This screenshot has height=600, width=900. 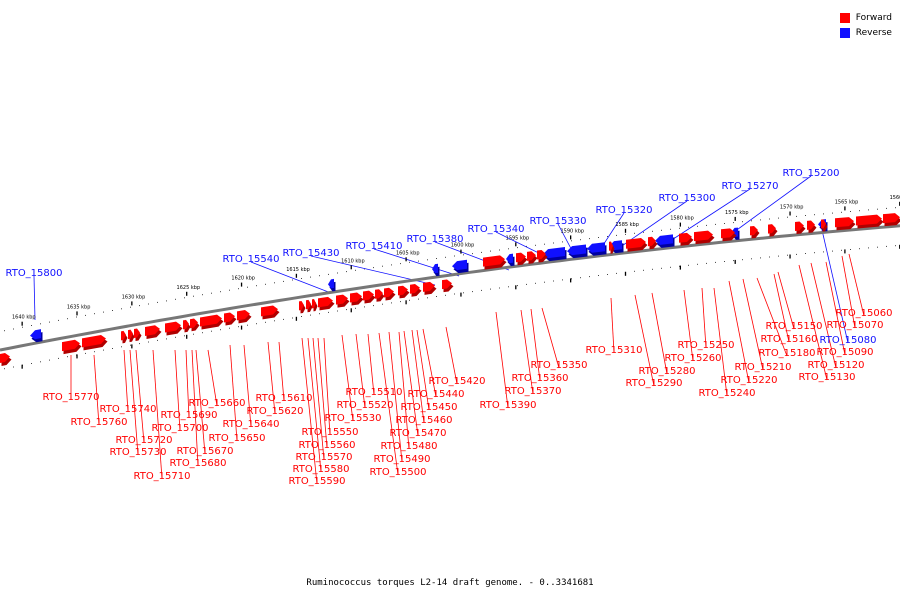 I want to click on gene-label: RTO_15650, so click(x=236, y=438).